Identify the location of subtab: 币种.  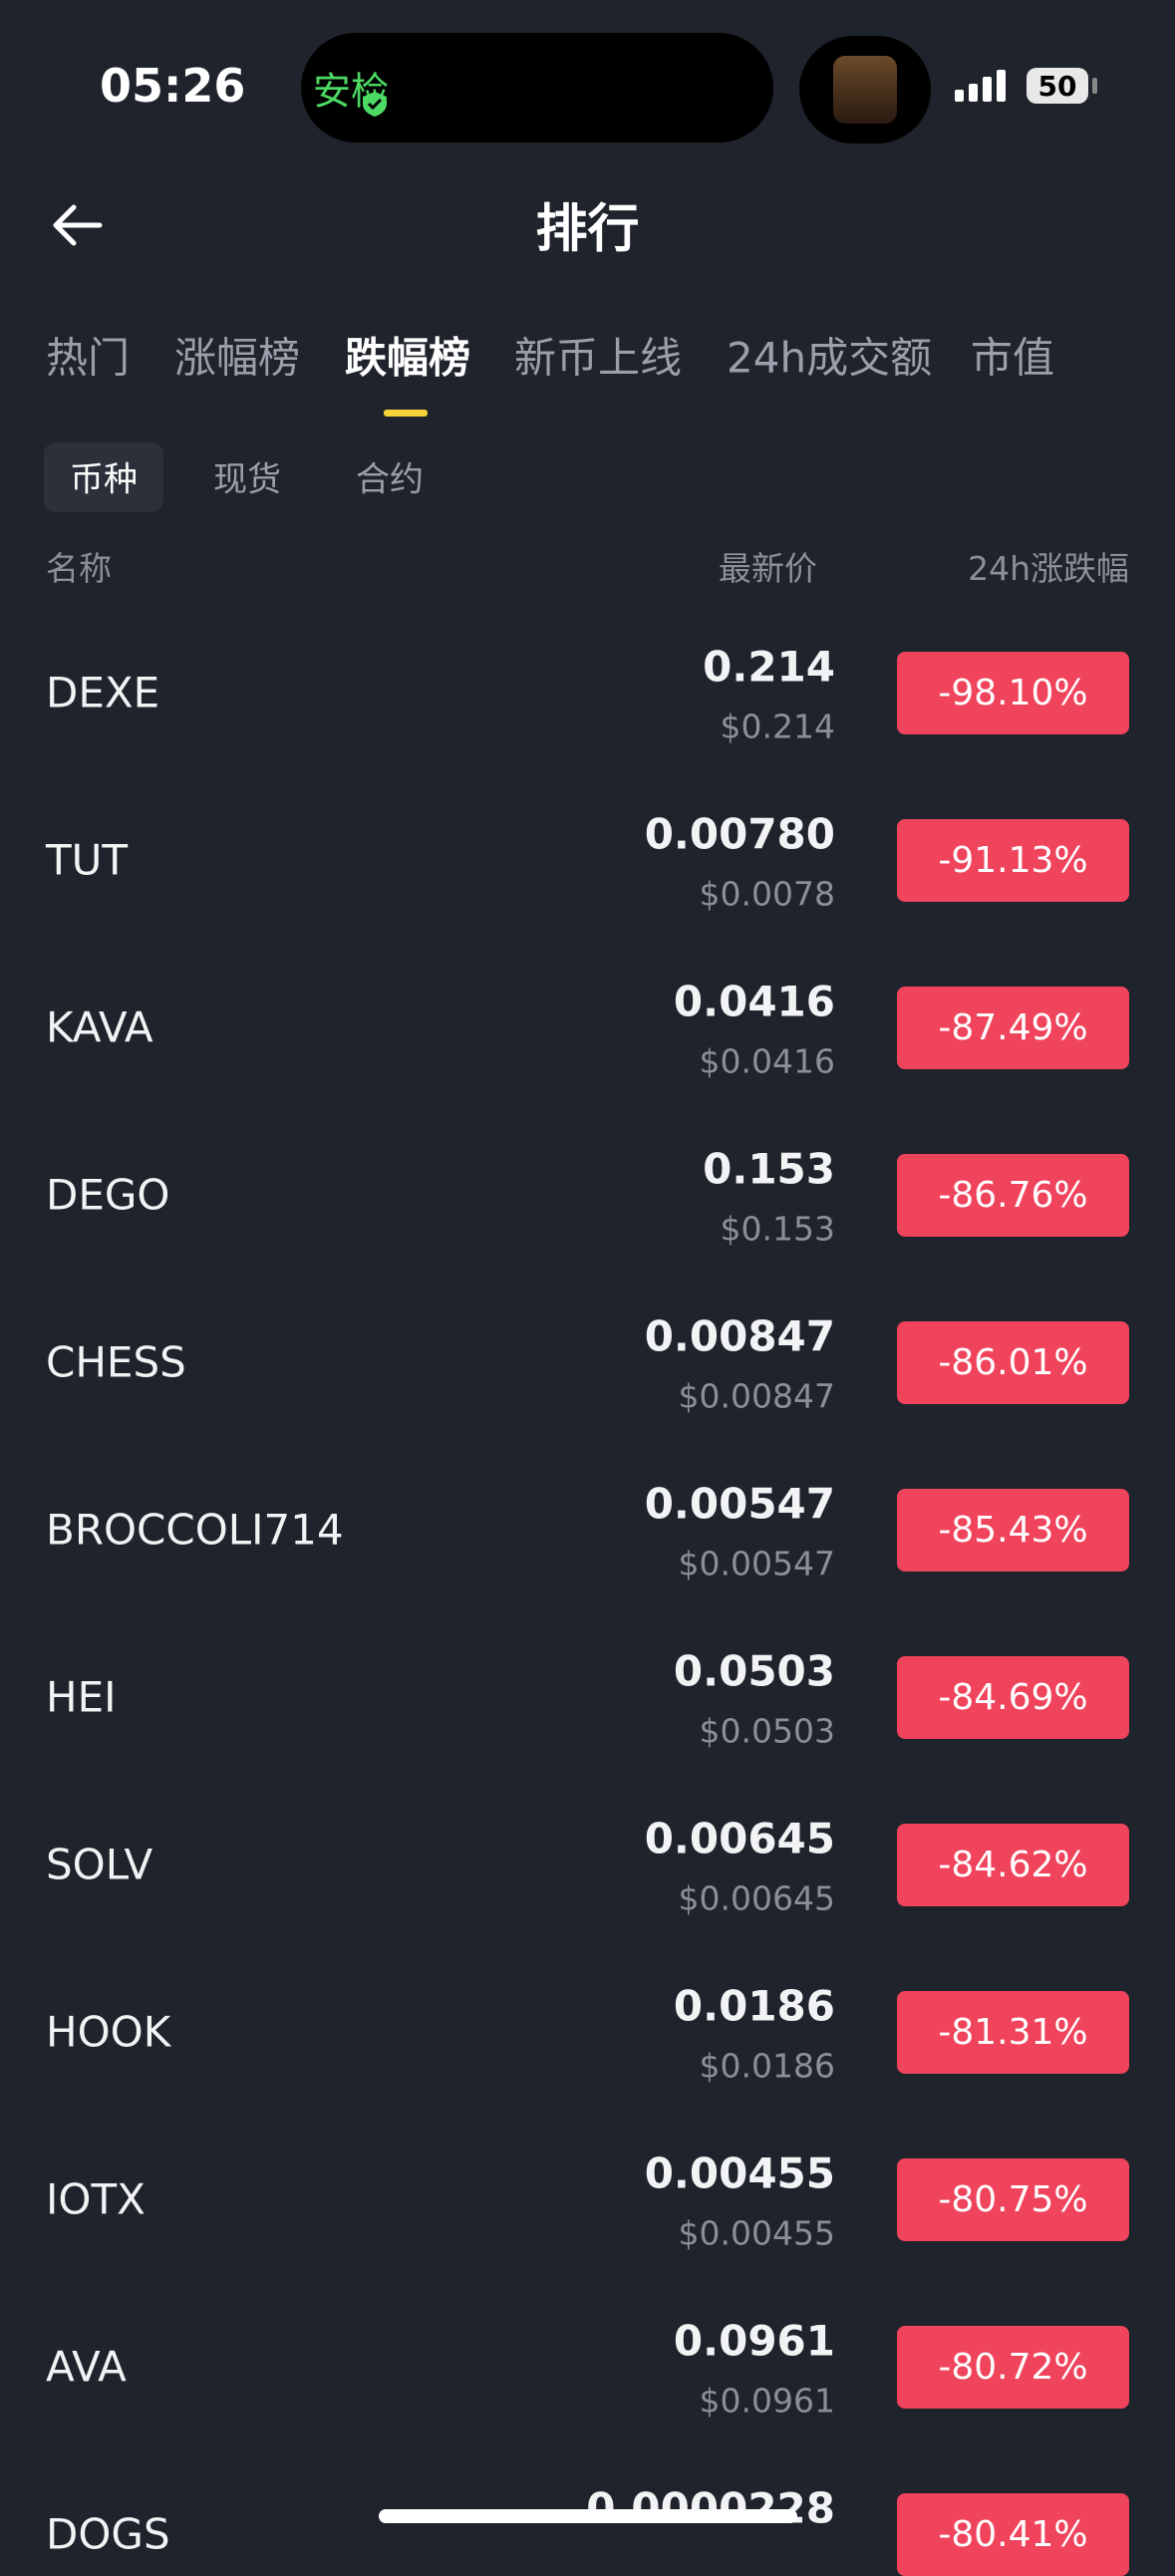
(104, 479).